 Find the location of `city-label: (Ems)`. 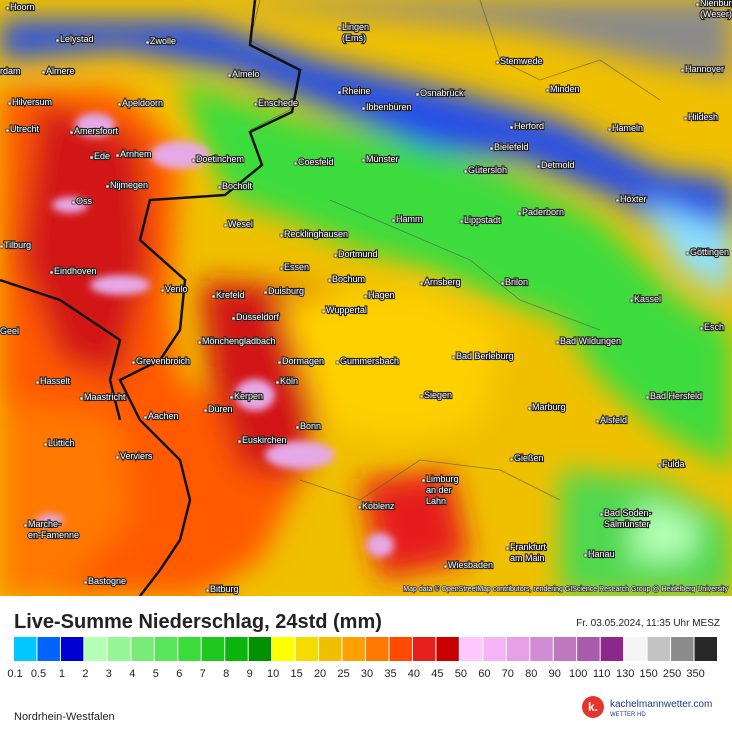

city-label: (Ems) is located at coordinates (354, 38).